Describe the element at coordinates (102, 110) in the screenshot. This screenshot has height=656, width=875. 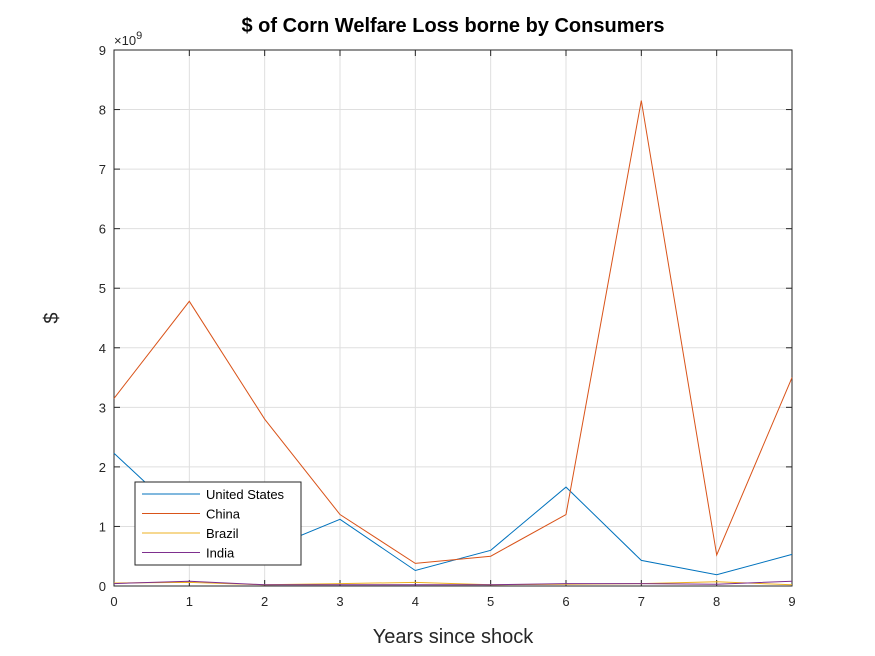
I see `y-tick-label: 8` at that location.